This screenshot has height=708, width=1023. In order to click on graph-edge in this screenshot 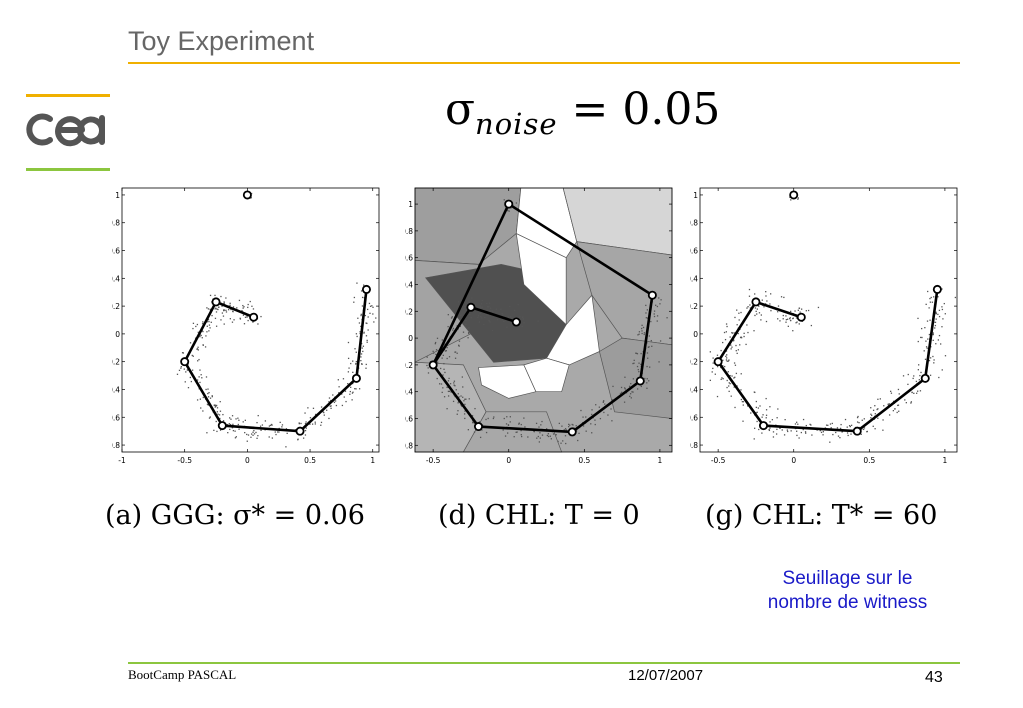, I will do `click(361, 334)`.